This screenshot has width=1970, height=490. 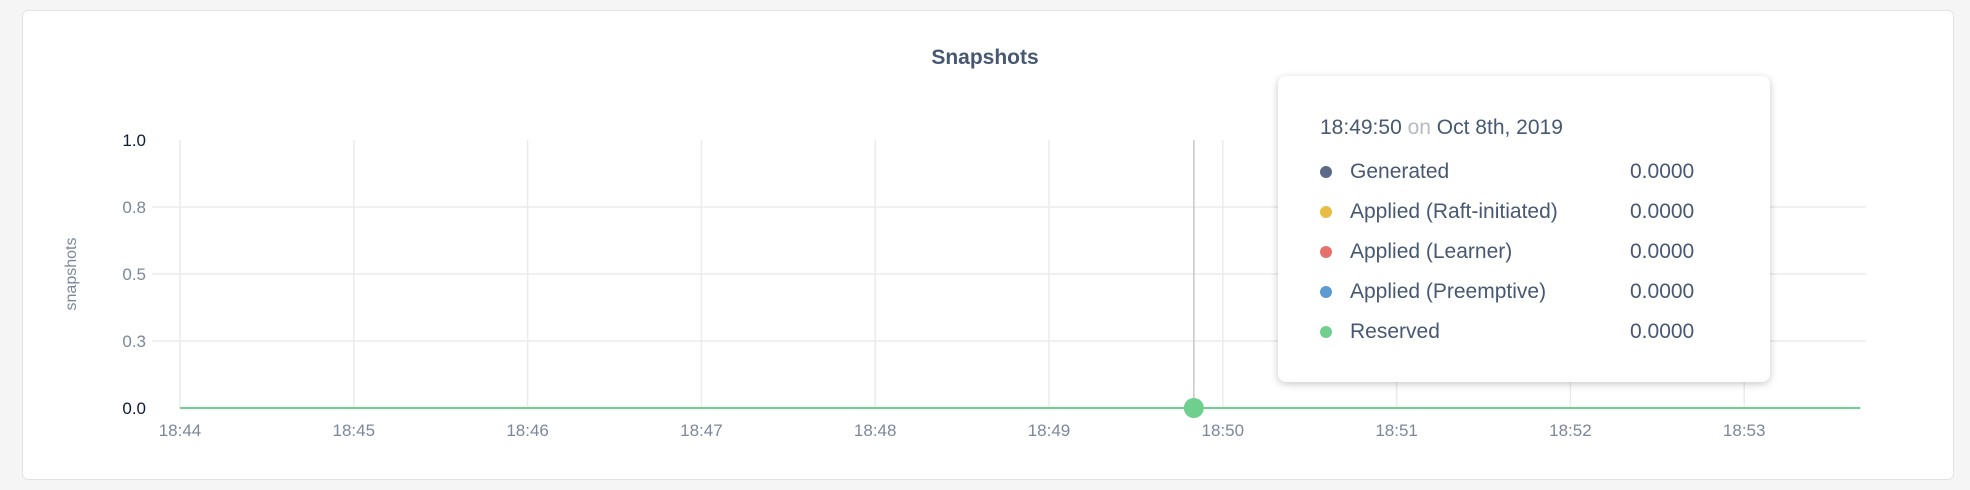 What do you see at coordinates (134, 140) in the screenshot?
I see `y-tick-label: 1.0` at bounding box center [134, 140].